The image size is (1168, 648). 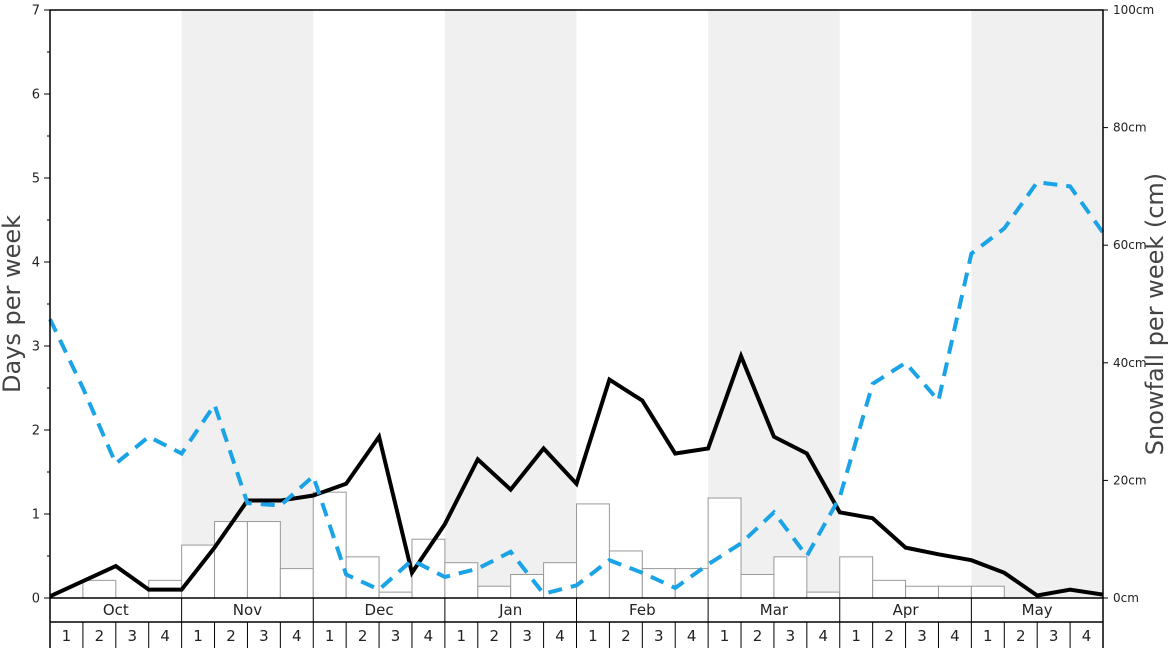 I want to click on right-tick-label: 40cm, so click(x=1130, y=363).